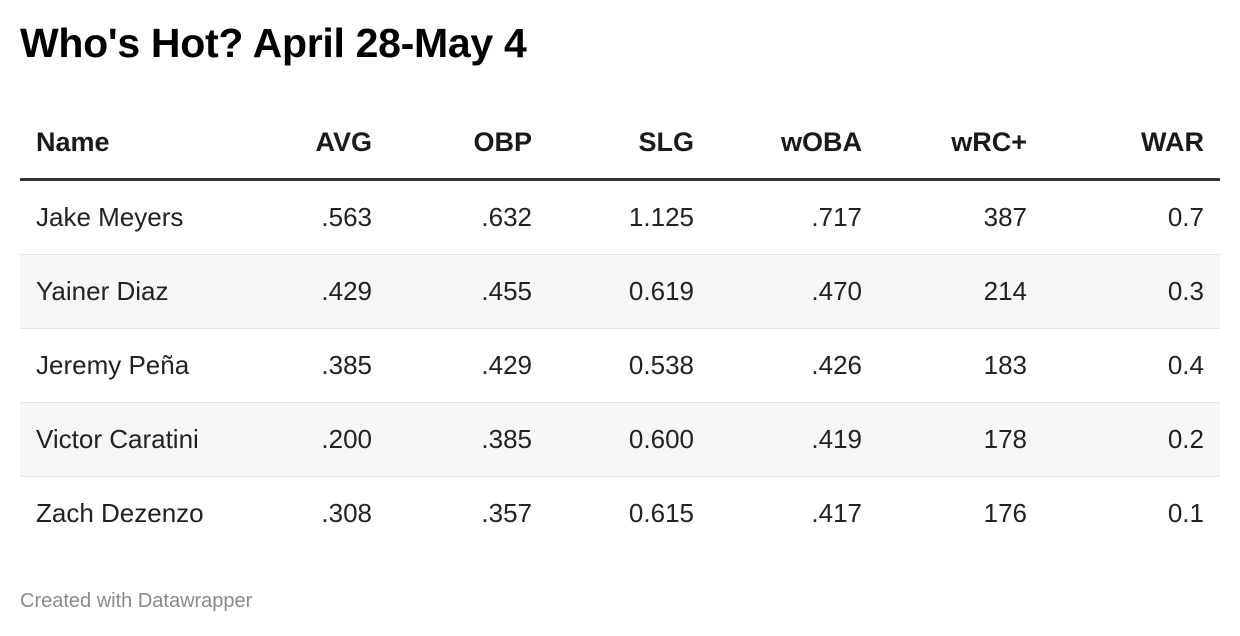 The width and height of the screenshot is (1240, 636). I want to click on column-header-avg: AVG, so click(312, 143).